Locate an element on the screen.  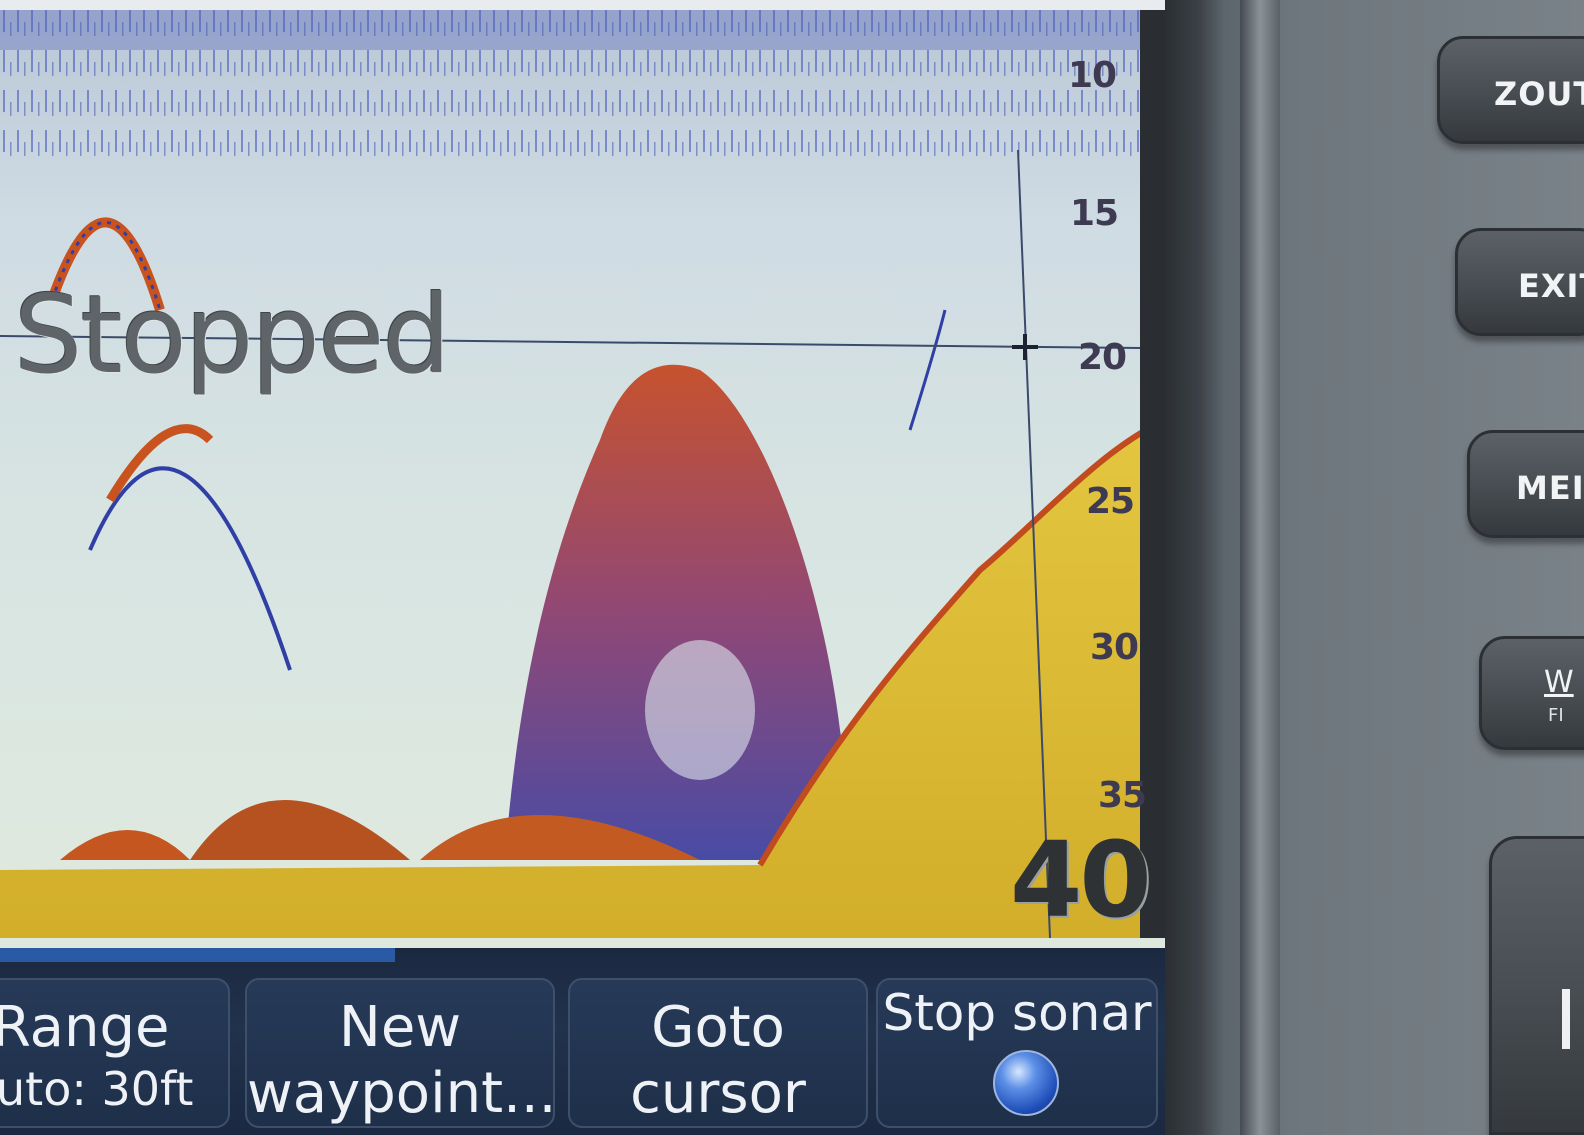
waypoint-label: W is located at coordinates (1559, 682).